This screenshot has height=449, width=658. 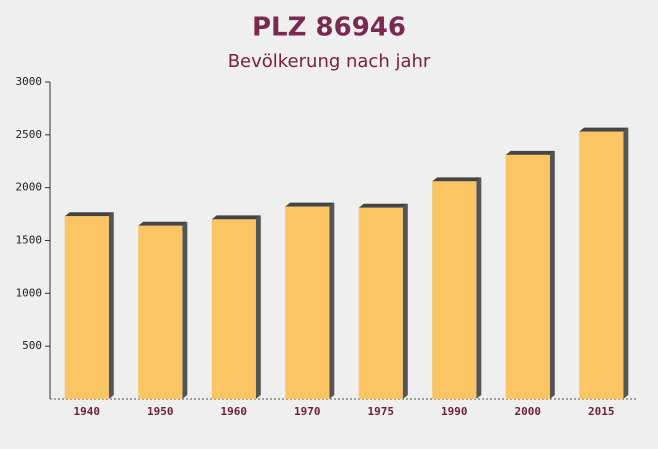 I want to click on x-tick-label: 1990, so click(x=454, y=411).